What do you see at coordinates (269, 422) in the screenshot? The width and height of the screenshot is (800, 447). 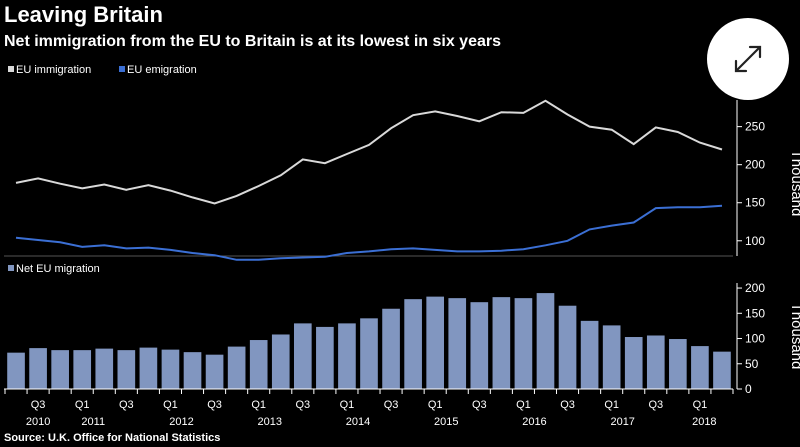 I see `x-year-label: 2013` at bounding box center [269, 422].